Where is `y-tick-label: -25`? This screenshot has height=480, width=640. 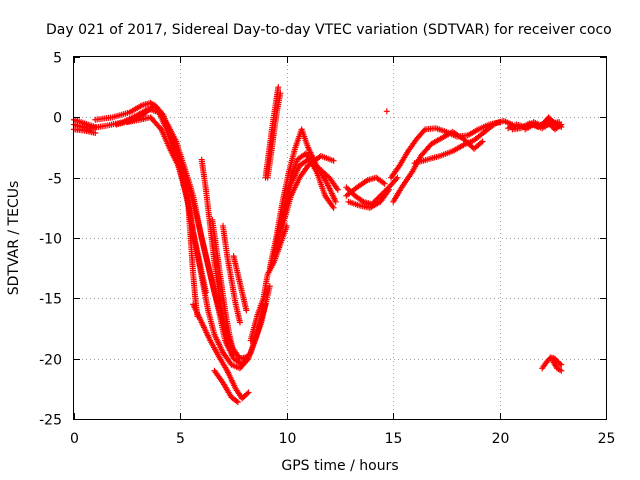
y-tick-label: -25 is located at coordinates (50, 421).